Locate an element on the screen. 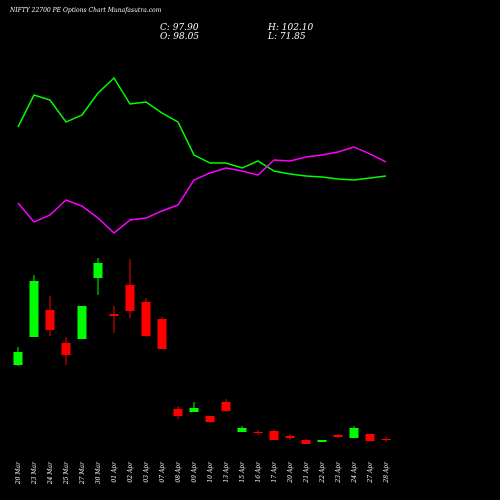 The image size is (500, 500). x-tick-label: 07 Apr is located at coordinates (162, 472).